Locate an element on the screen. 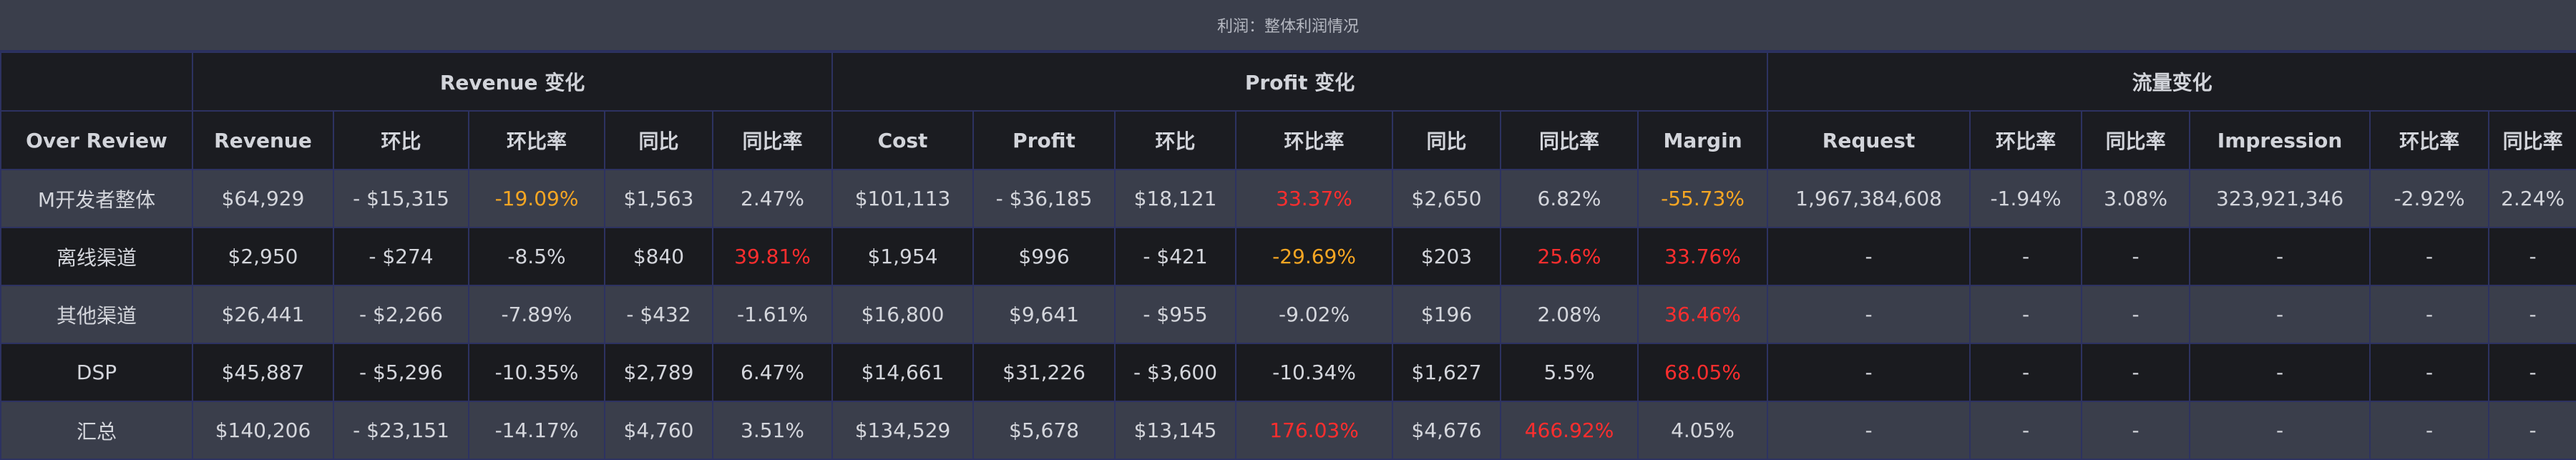 The image size is (2576, 460). cell: 1,967,384,608 is located at coordinates (1869, 199).